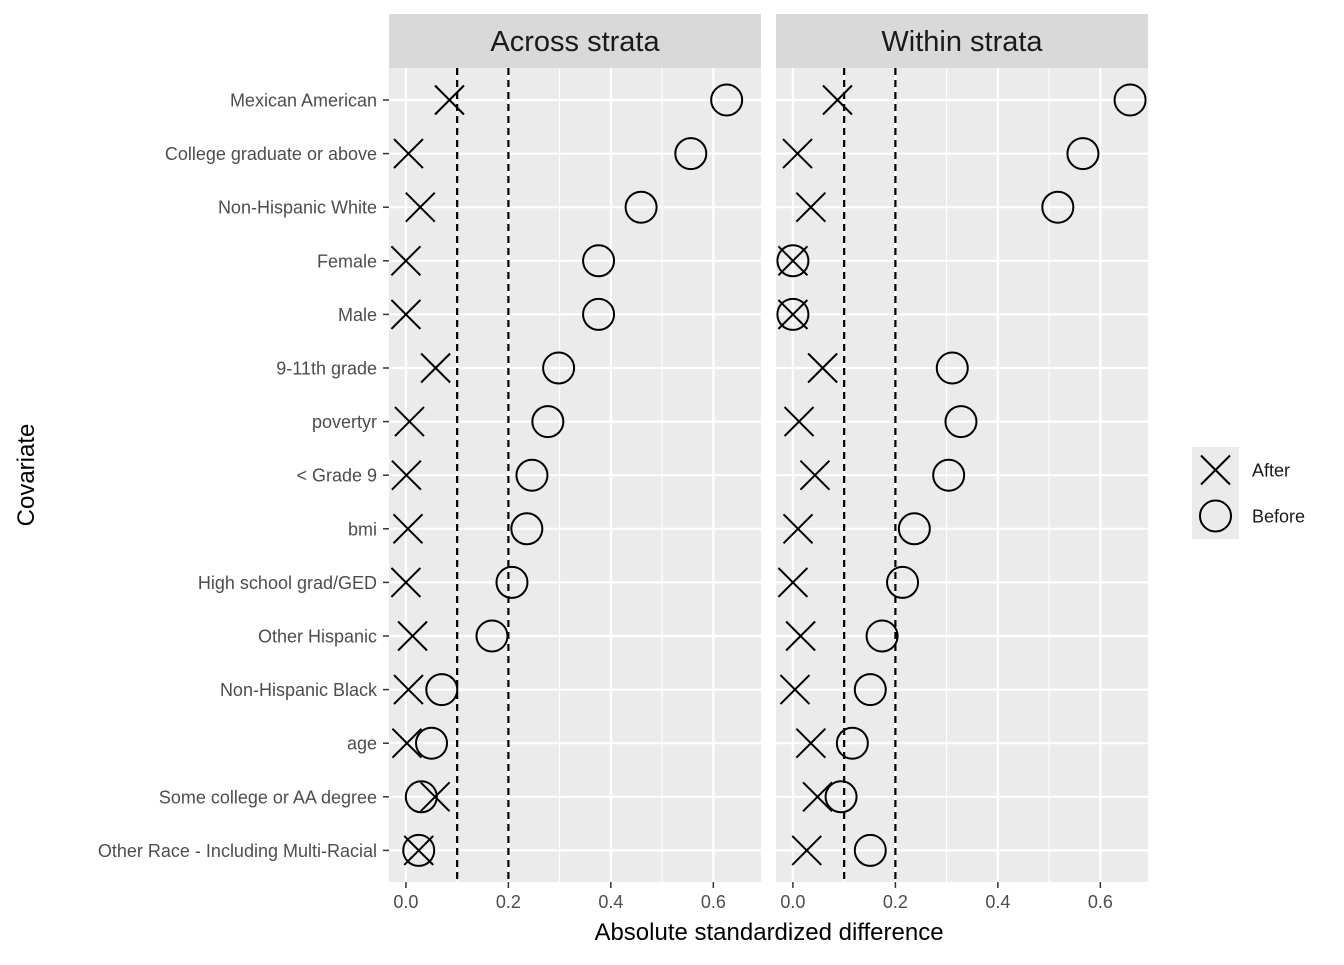 The height and width of the screenshot is (965, 1344). I want to click on y-tick-label-non-hispanic-black: Non-Hispanic Black, so click(299, 690).